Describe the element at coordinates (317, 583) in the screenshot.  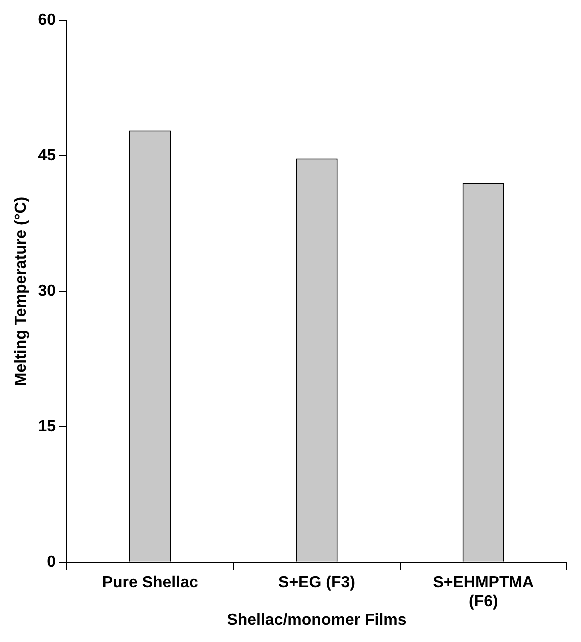
I see `x-tick-label: S+EG (F3)` at that location.